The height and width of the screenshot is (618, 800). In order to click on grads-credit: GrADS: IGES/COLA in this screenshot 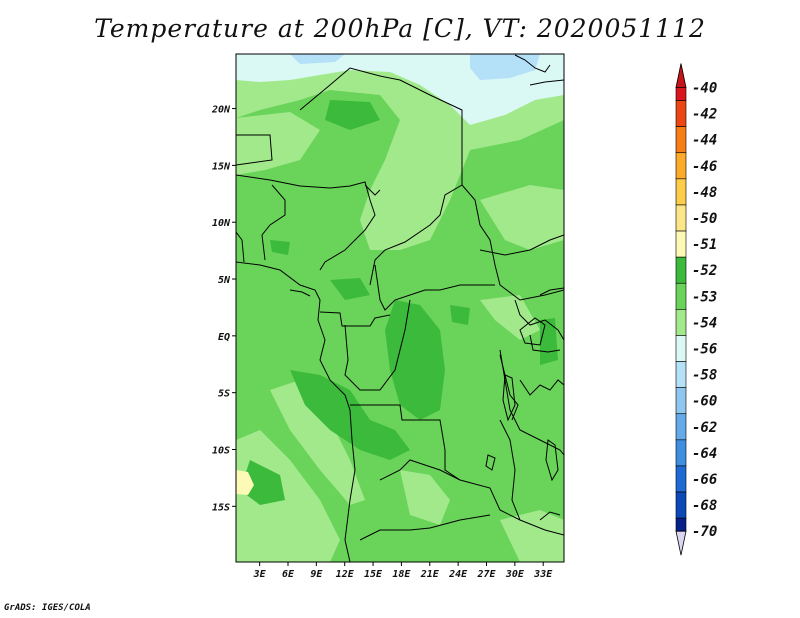, I will do `click(47, 608)`.